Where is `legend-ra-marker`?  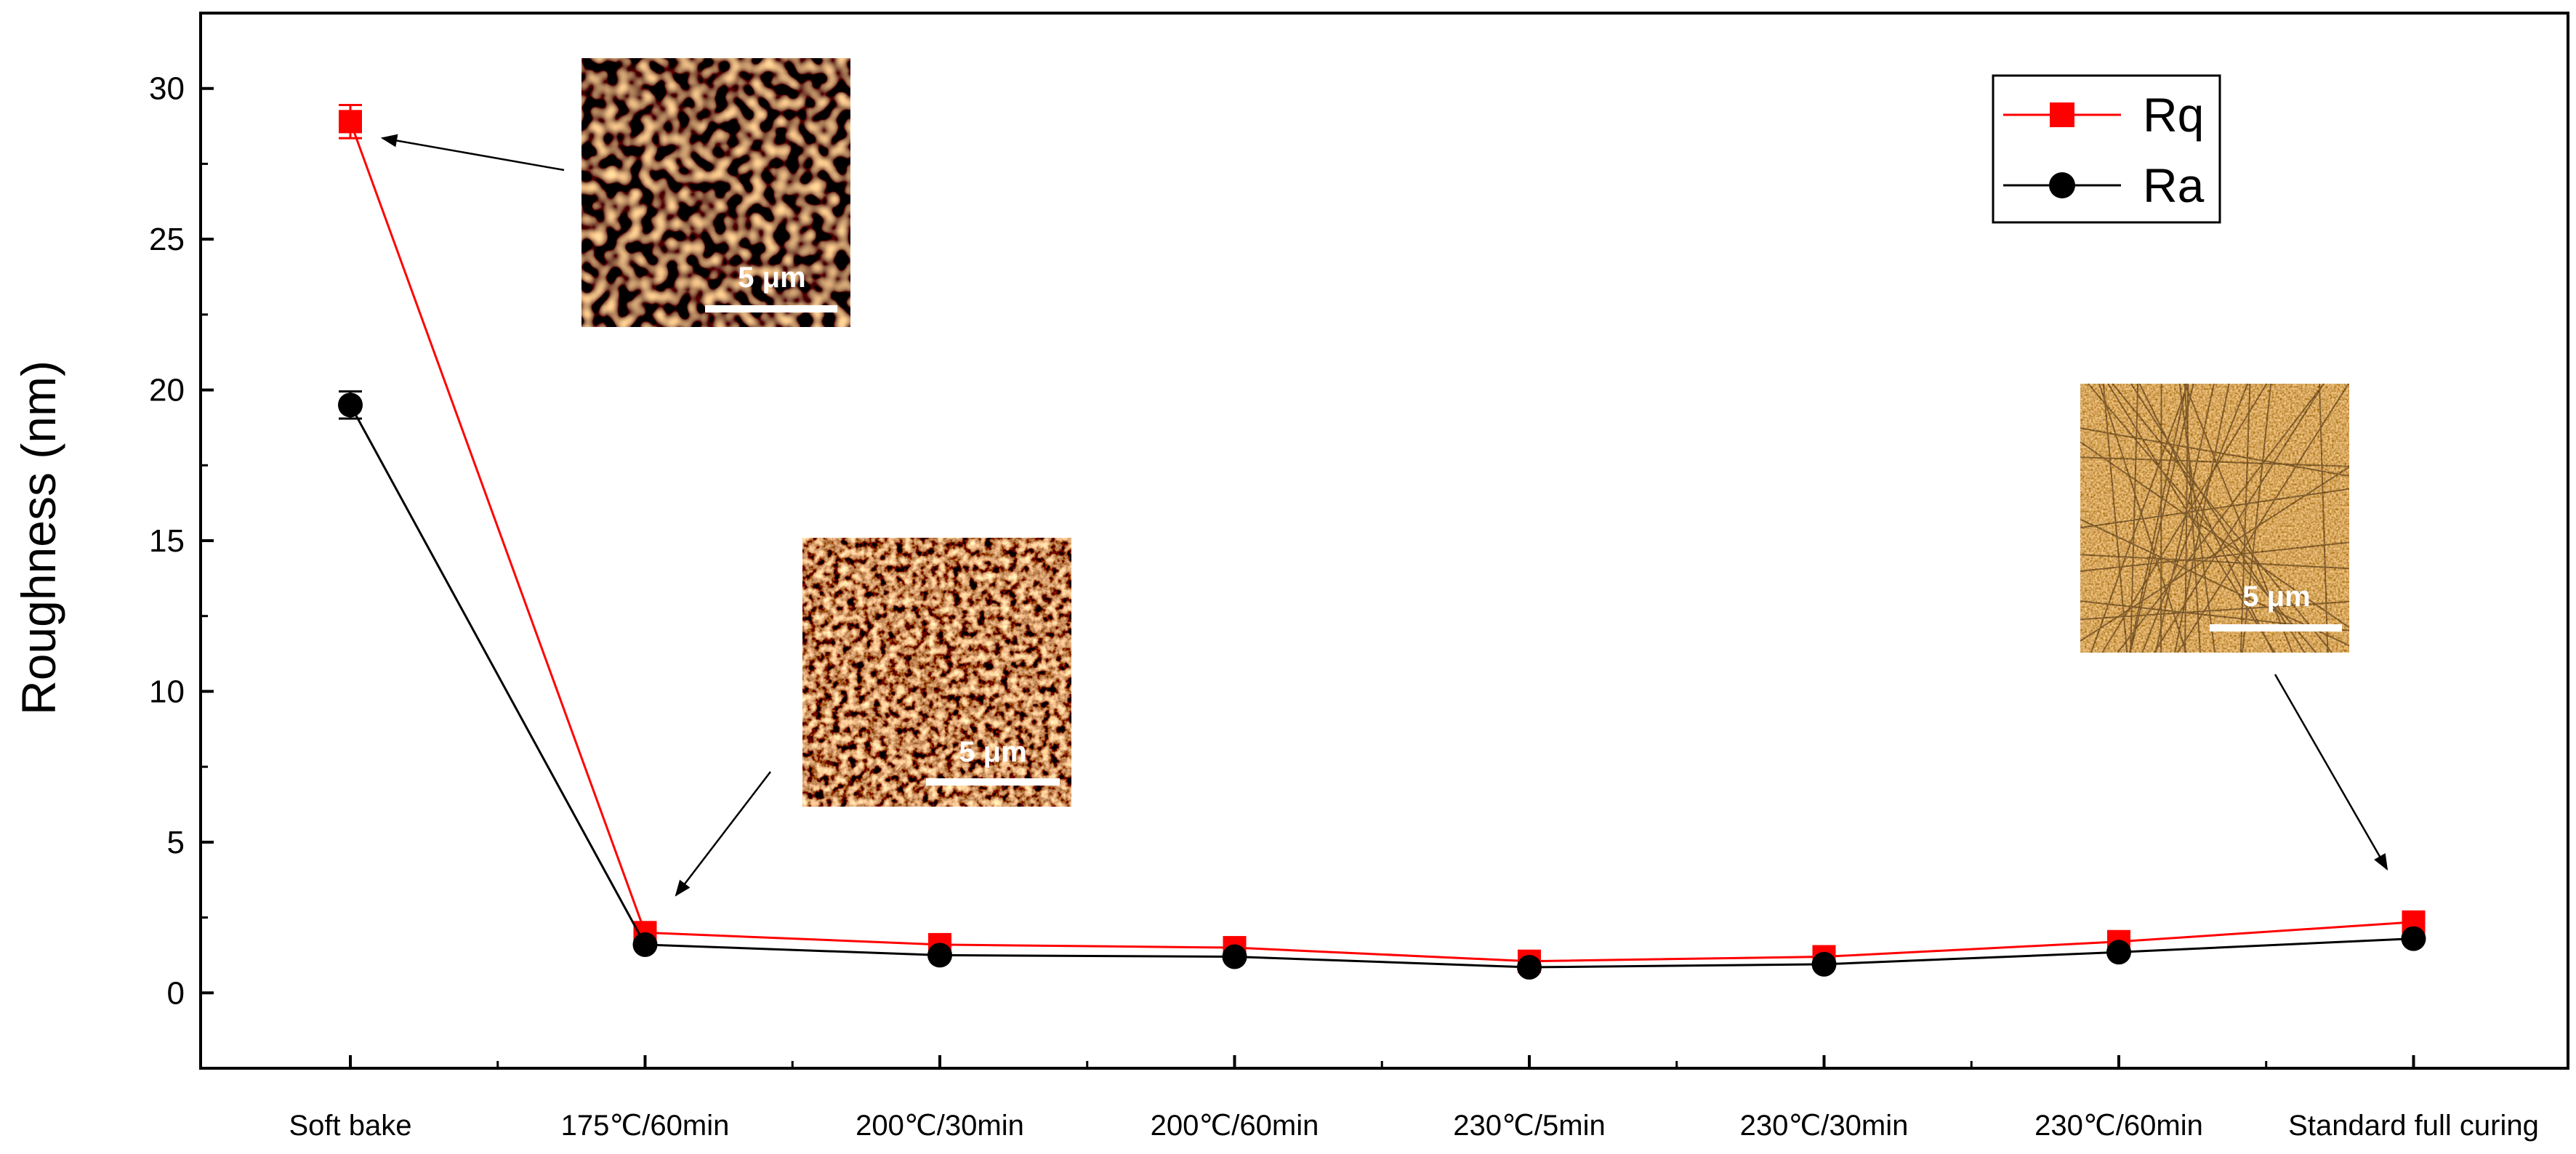 legend-ra-marker is located at coordinates (2062, 185).